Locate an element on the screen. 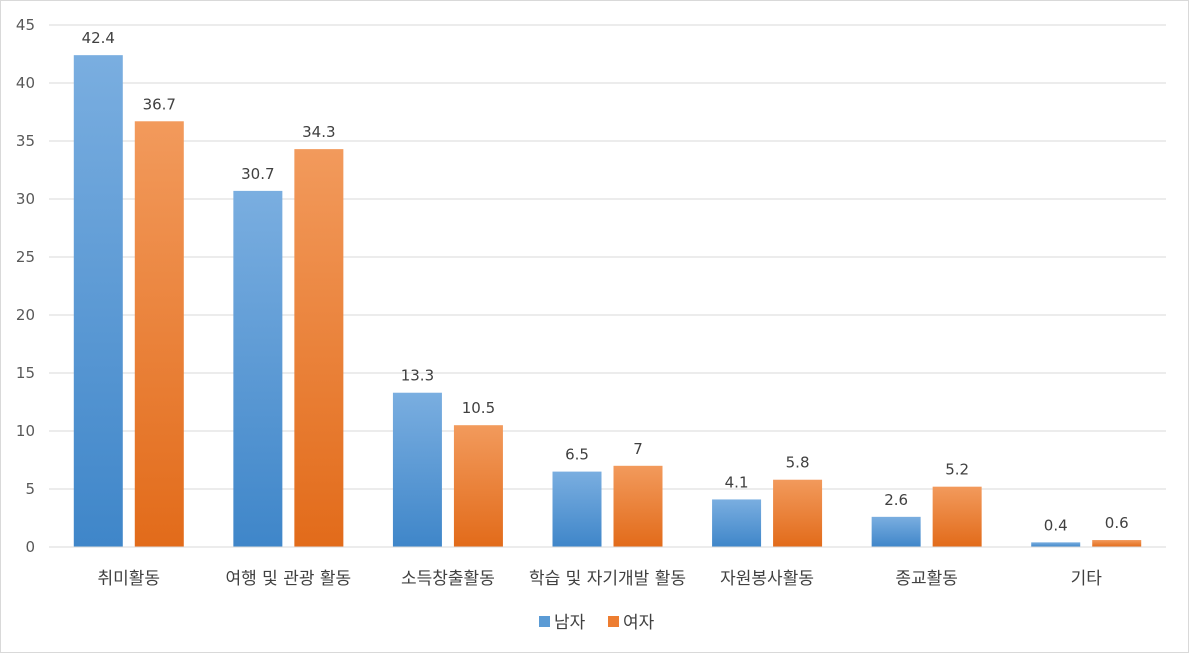 Image resolution: width=1189 pixels, height=654 pixels. data-label: 5.8 is located at coordinates (798, 463).